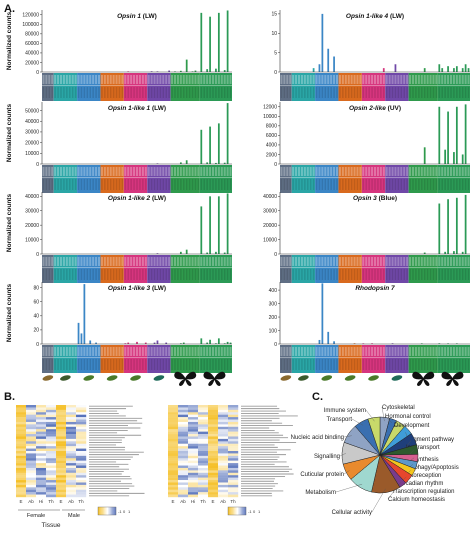 The image size is (474, 540). What do you see at coordinates (51, 525) in the screenshot?
I see `tissue-label: Tissue` at bounding box center [51, 525].